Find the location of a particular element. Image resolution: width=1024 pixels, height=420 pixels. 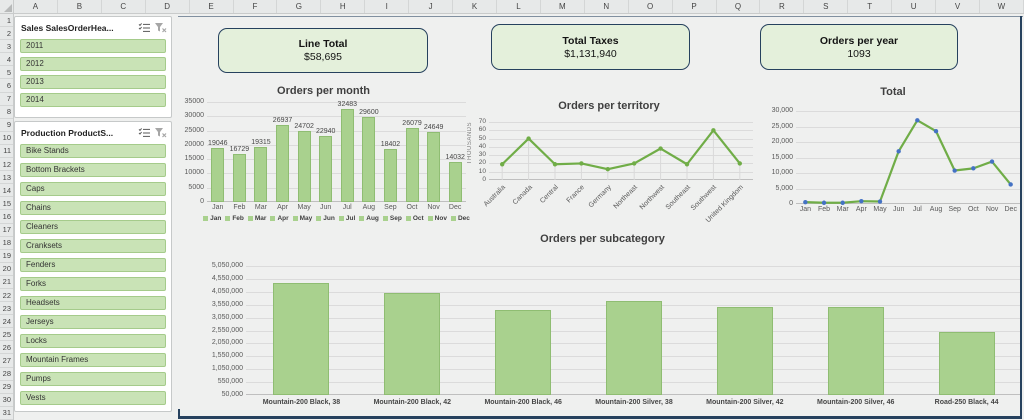

column-header-R: R is located at coordinates (782, 6).